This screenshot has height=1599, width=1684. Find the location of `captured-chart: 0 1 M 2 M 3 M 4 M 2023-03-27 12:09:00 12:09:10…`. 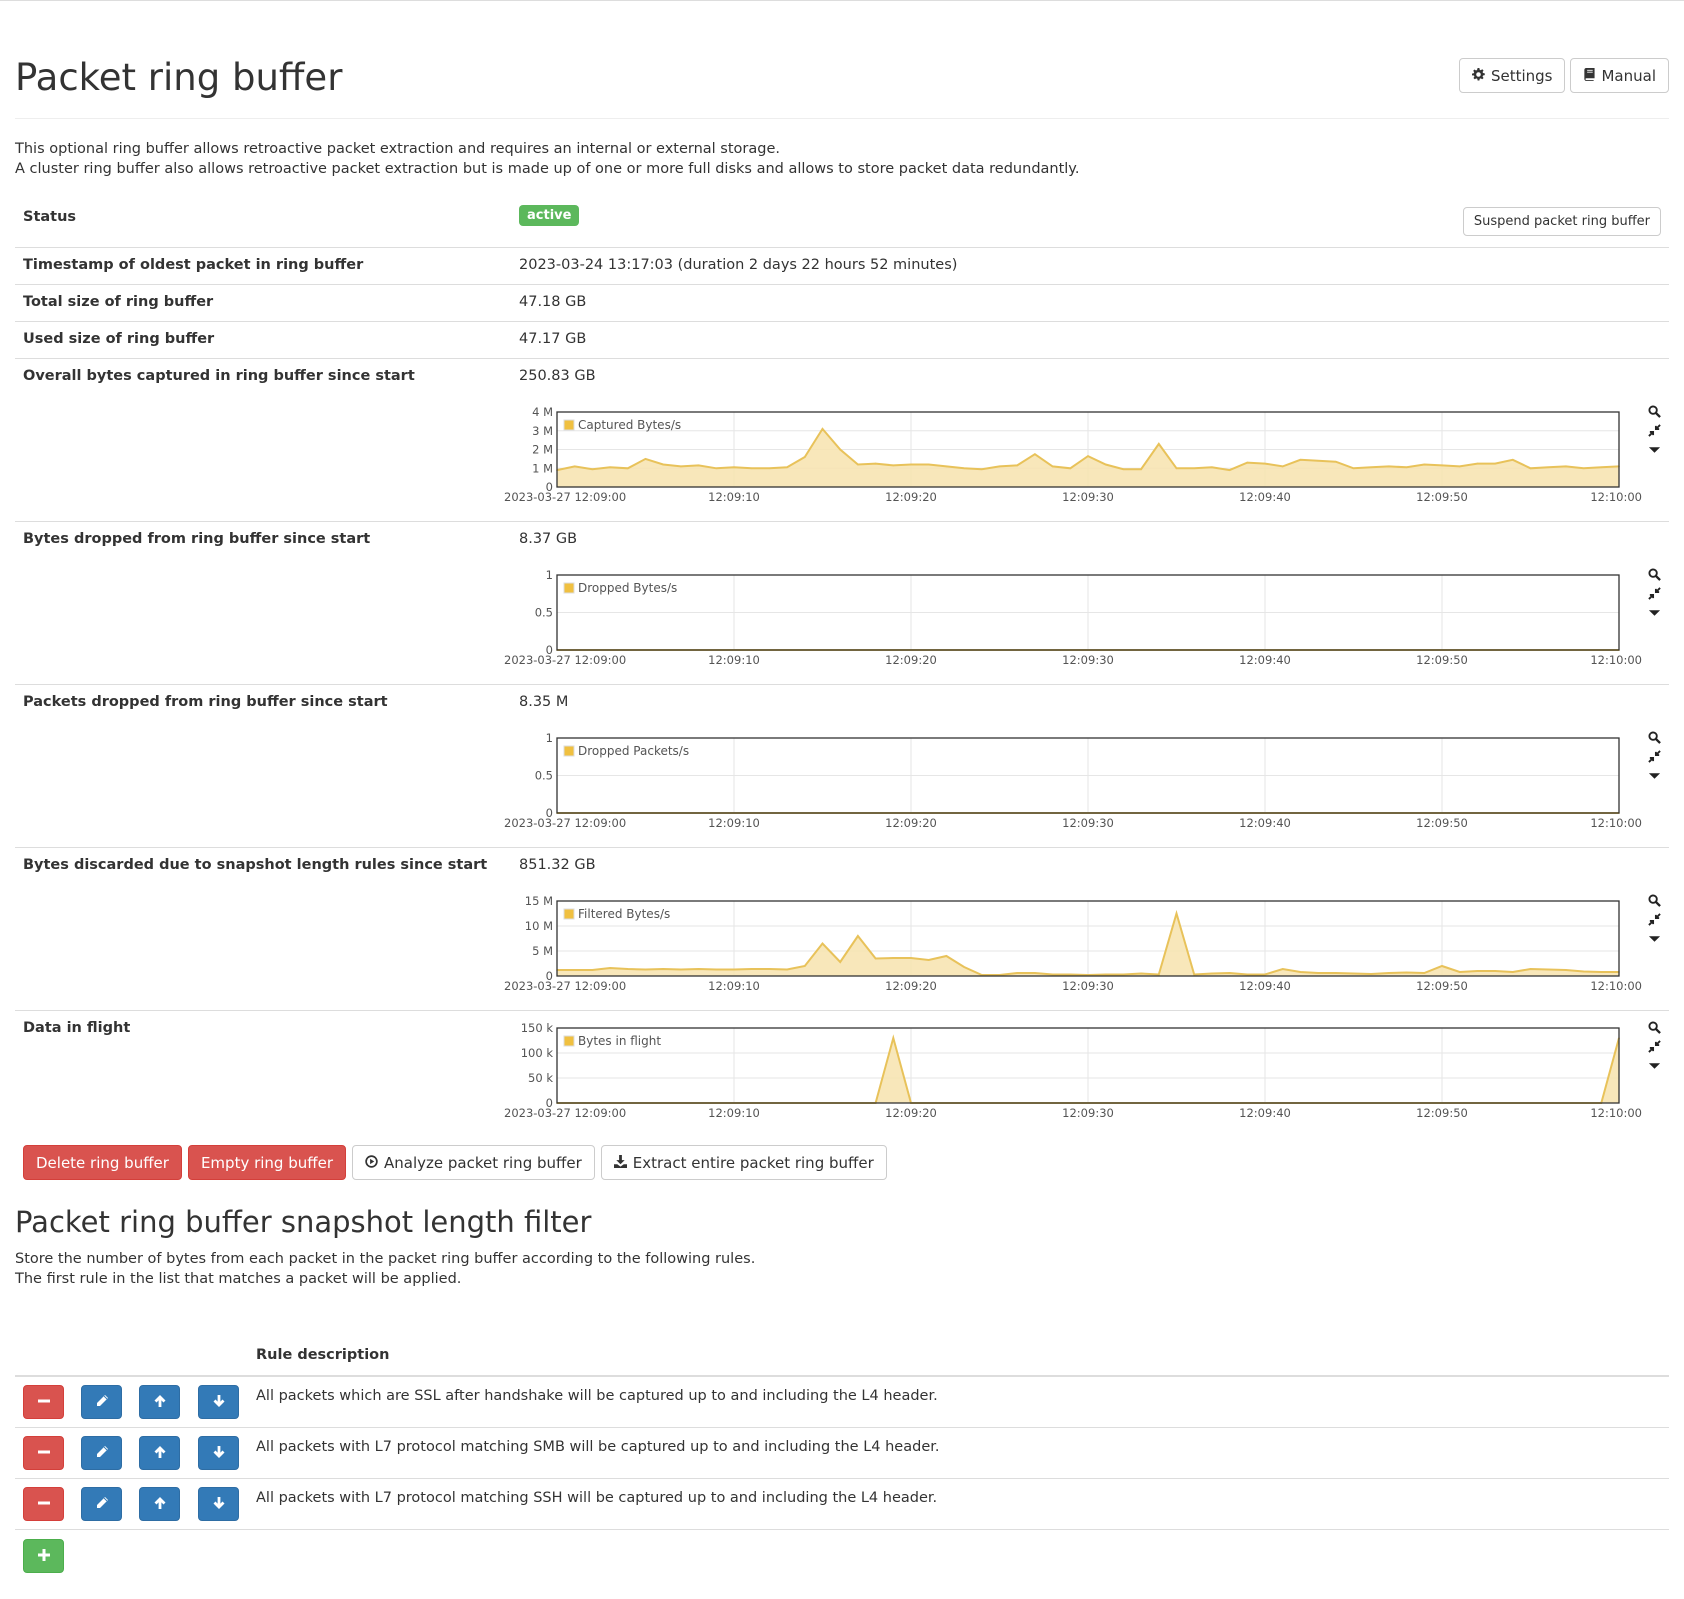

captured-chart: 0 1 M 2 M 3 M 4 M 2023-03-27 12:09:00 12:09:10… is located at coordinates (1073, 454).